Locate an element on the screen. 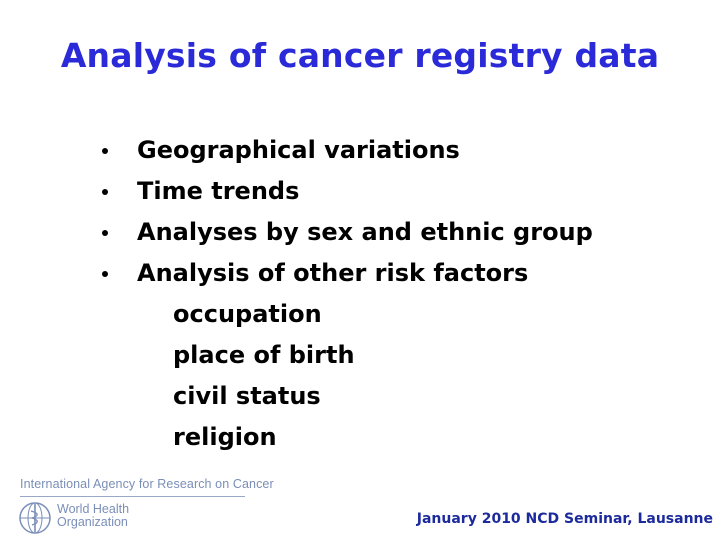 This screenshot has width=720, height=540. branding-divider is located at coordinates (132, 496).